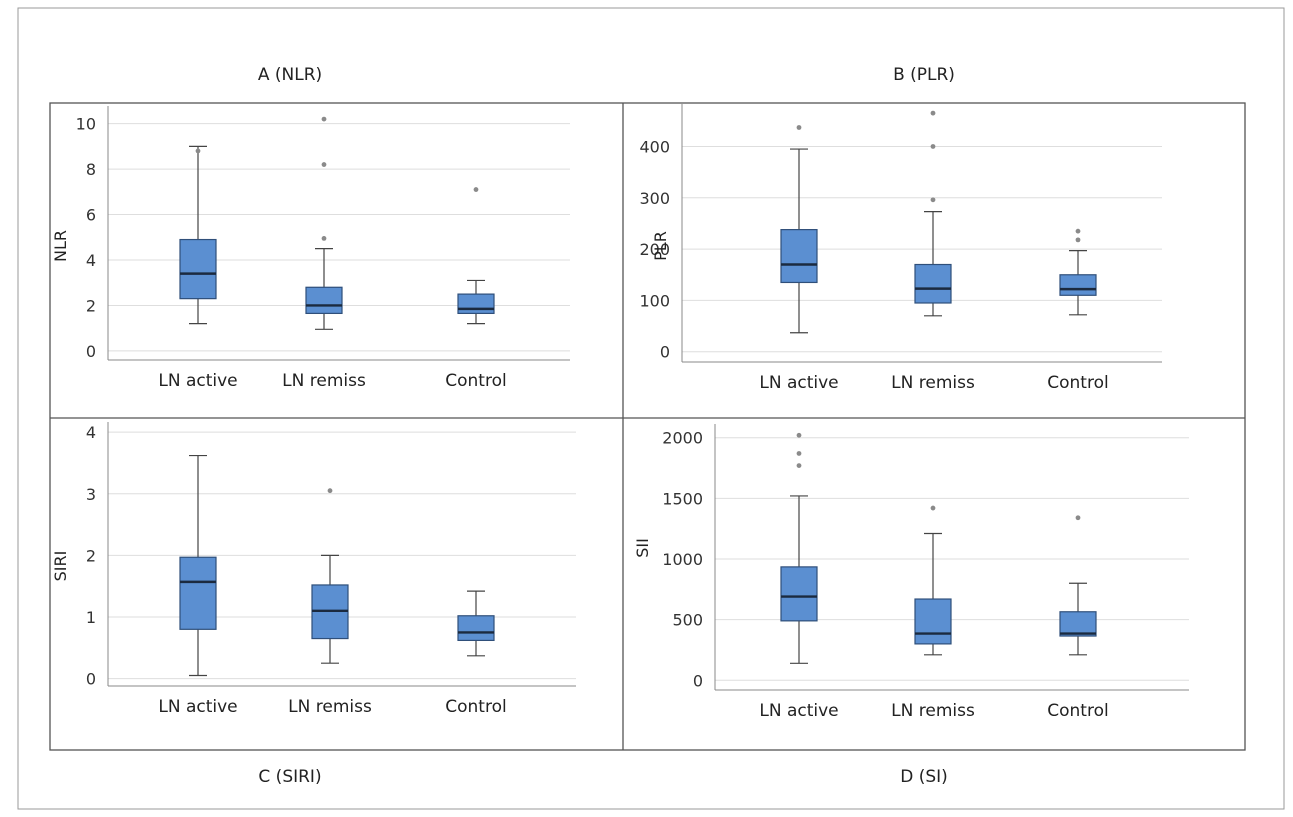 The image size is (1293, 817). I want to click on panel-title-b: B (PLR), so click(924, 75).